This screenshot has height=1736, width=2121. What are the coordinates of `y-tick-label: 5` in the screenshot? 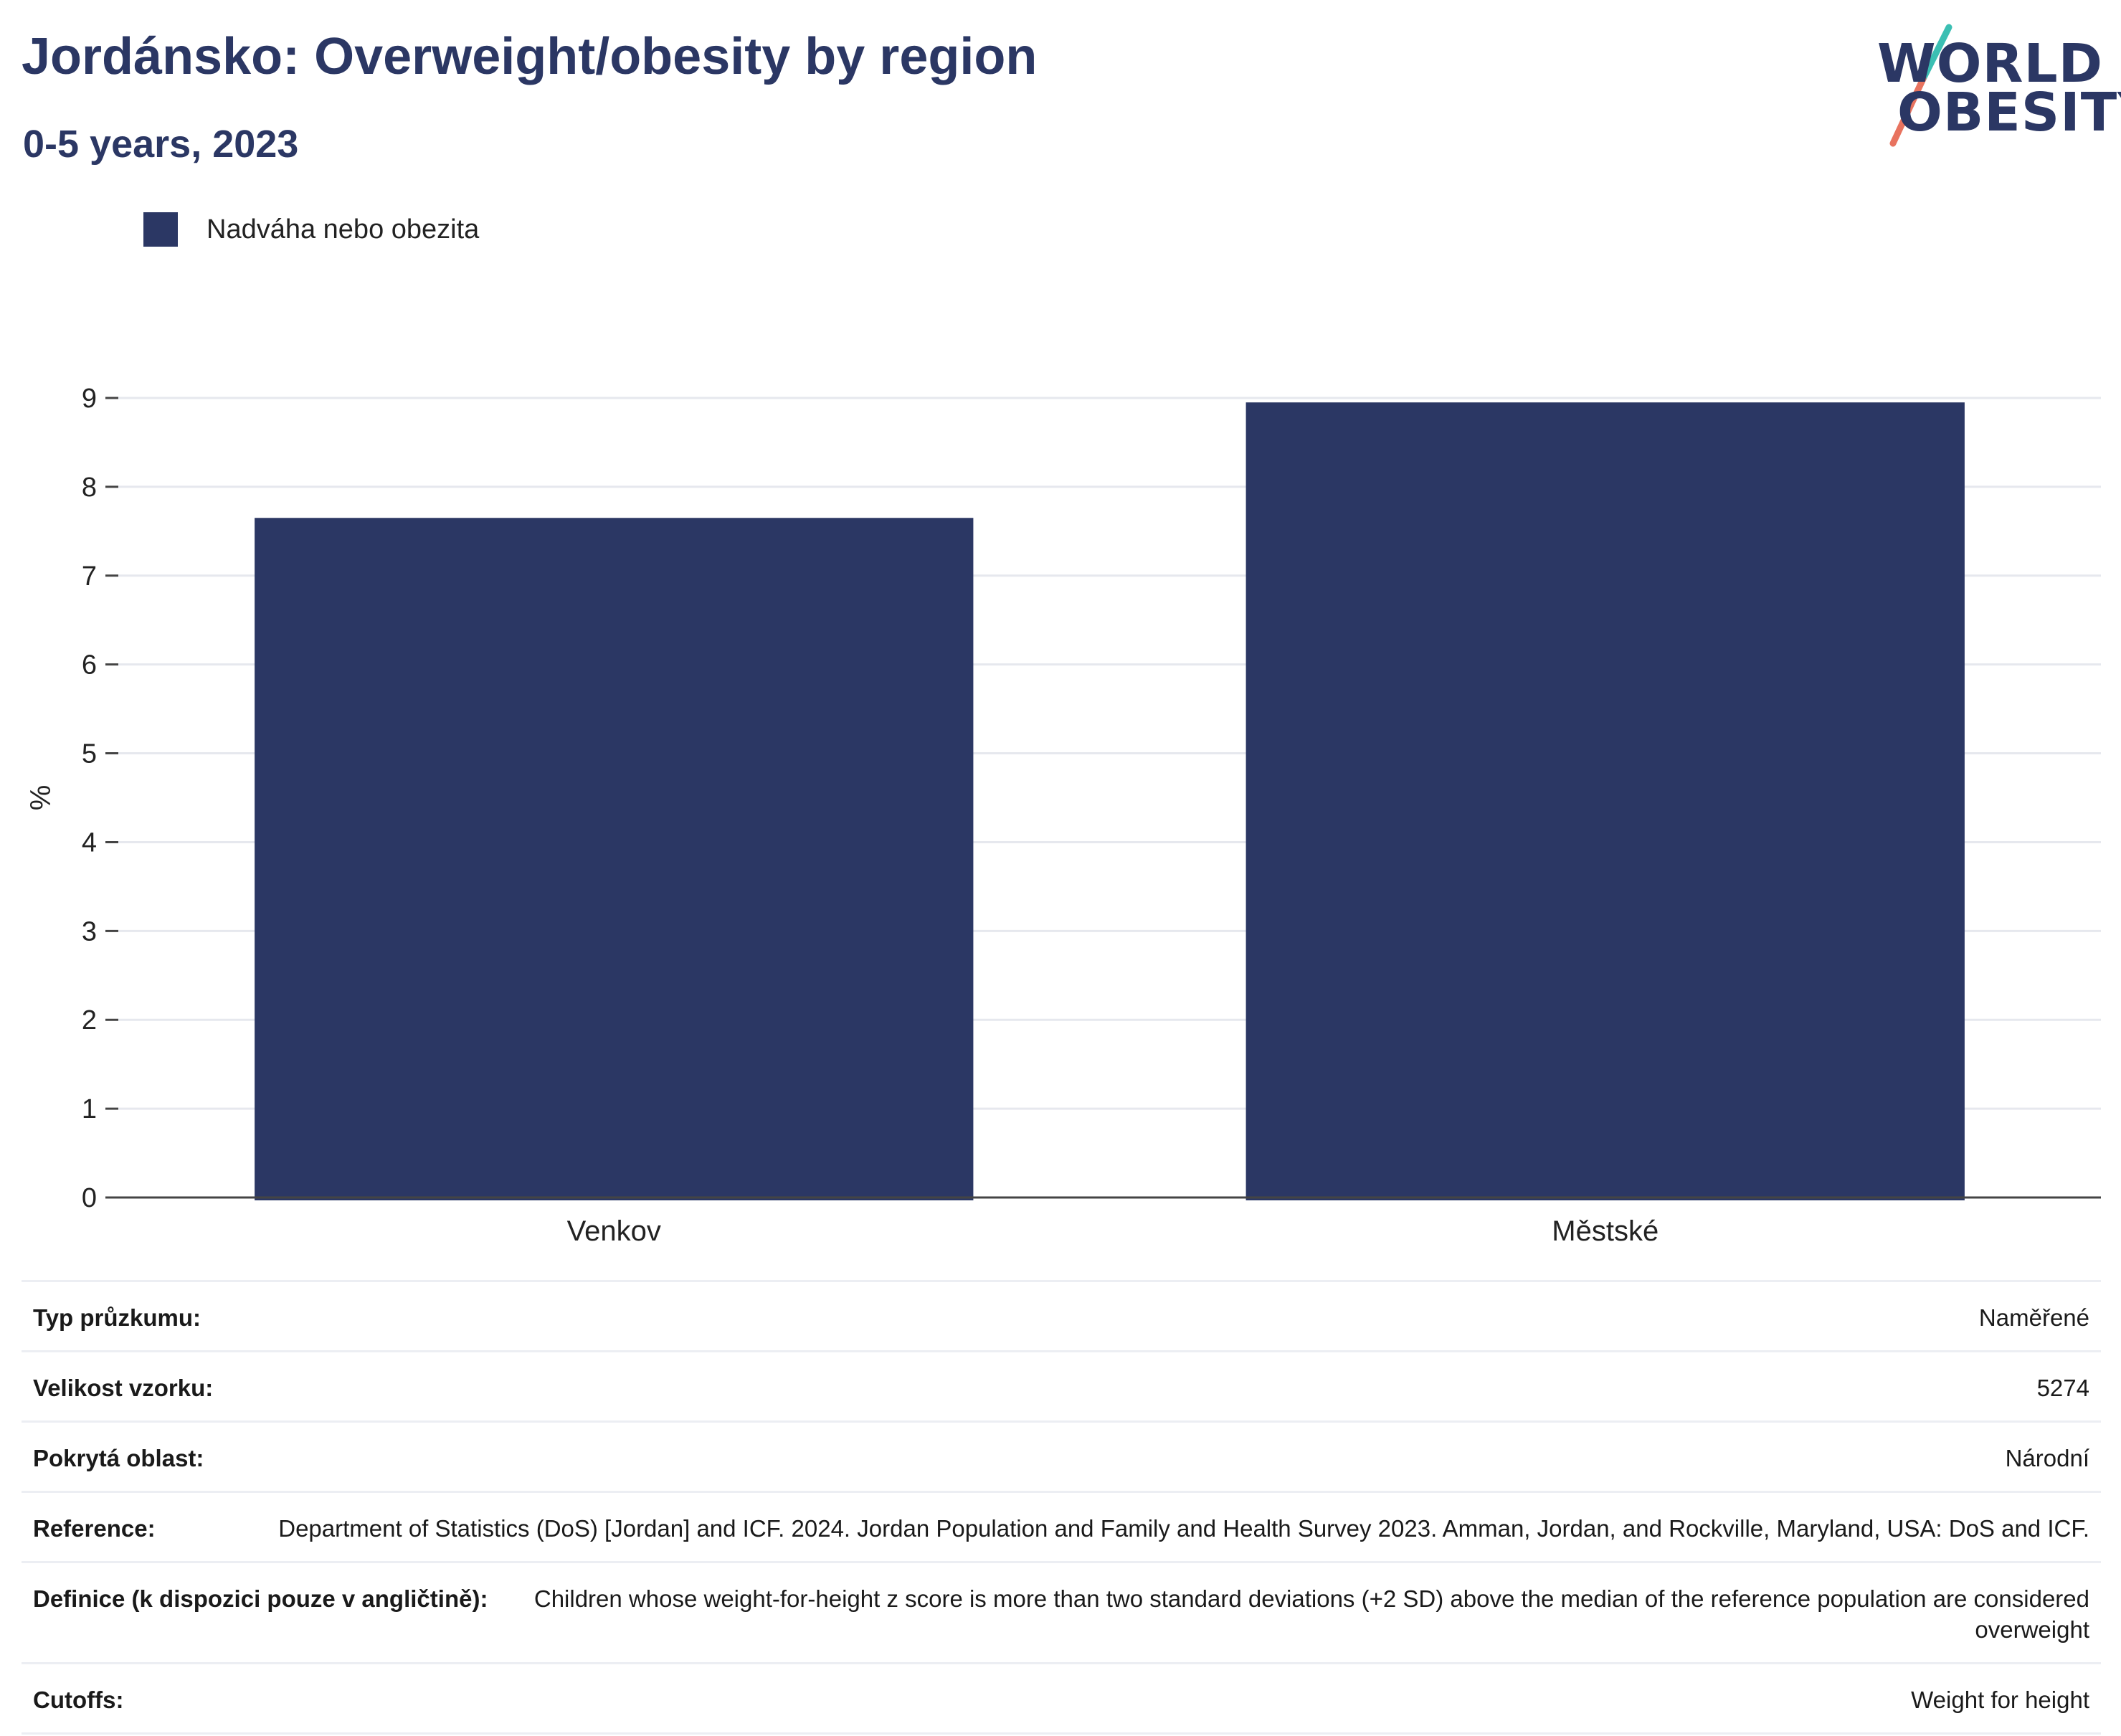 It's located at (89, 754).